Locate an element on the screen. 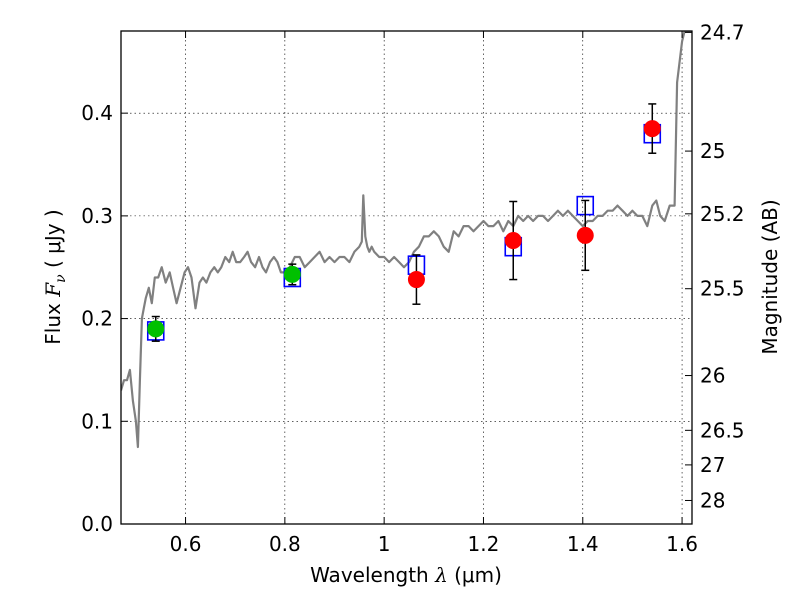 The image size is (800, 600). magnitude-tick-label: 28 is located at coordinates (712, 500).